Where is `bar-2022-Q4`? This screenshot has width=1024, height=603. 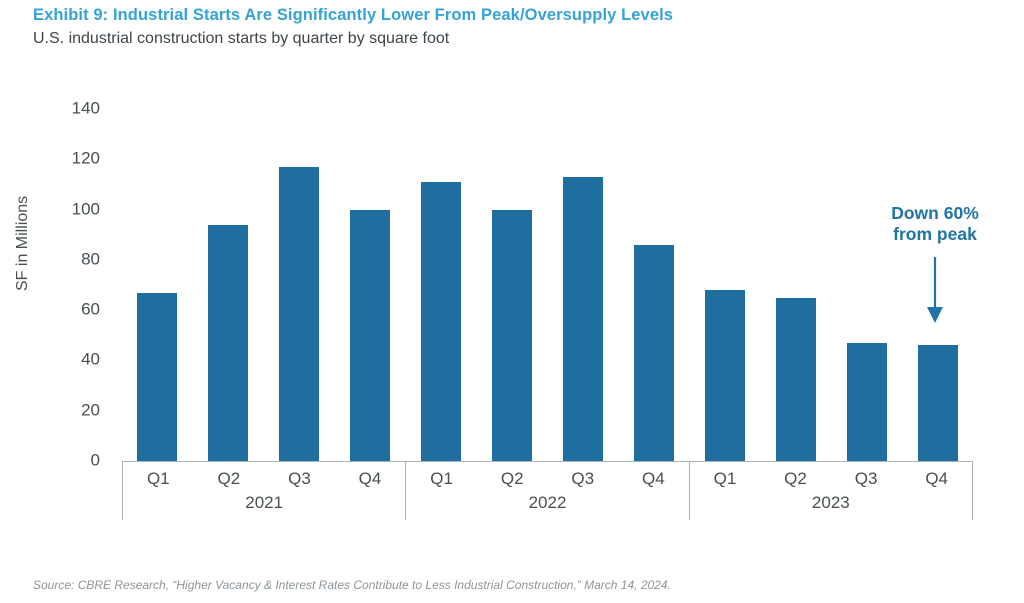 bar-2022-Q4 is located at coordinates (653, 352).